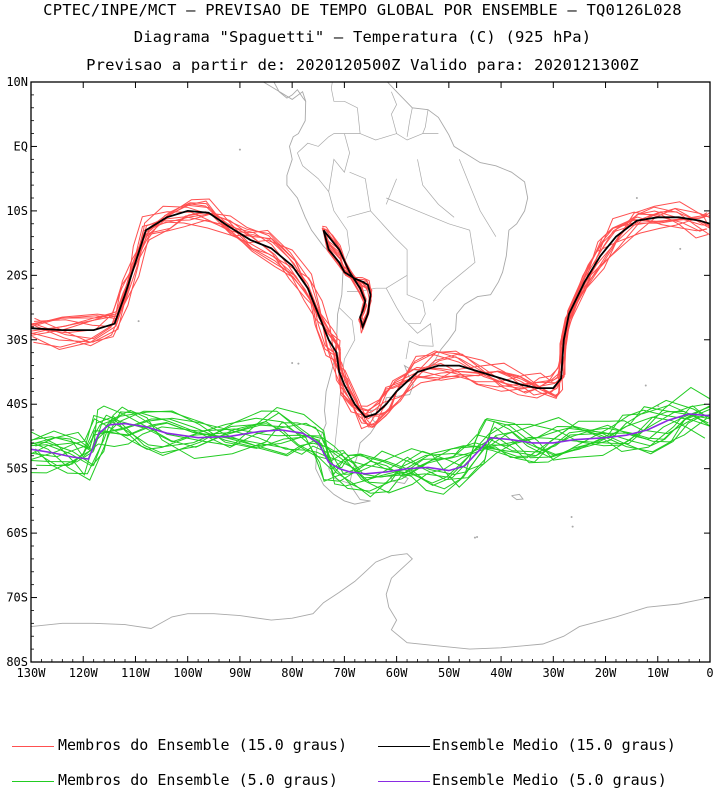 This screenshot has width=725, height=792. Describe the element at coordinates (84, 673) in the screenshot. I see `lon-tick-label: 120W` at that location.